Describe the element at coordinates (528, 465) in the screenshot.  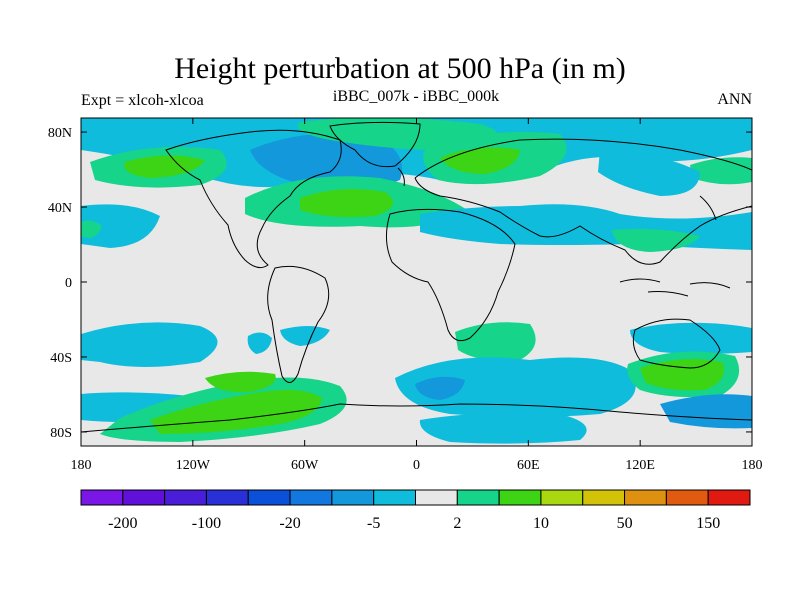
I see `lon-tick-label: 60E` at that location.